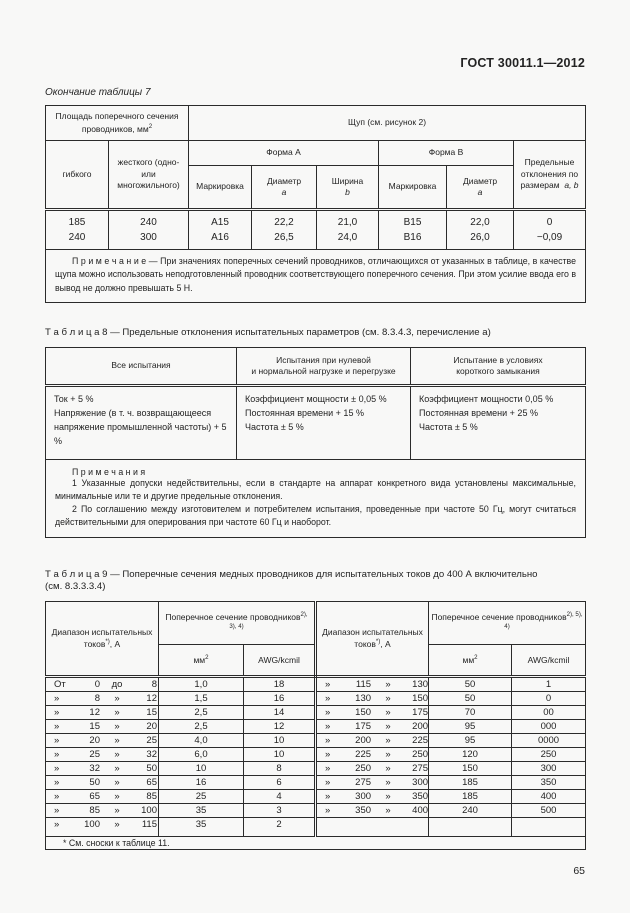  I want to click on awg-cell: 6, so click(279, 783).